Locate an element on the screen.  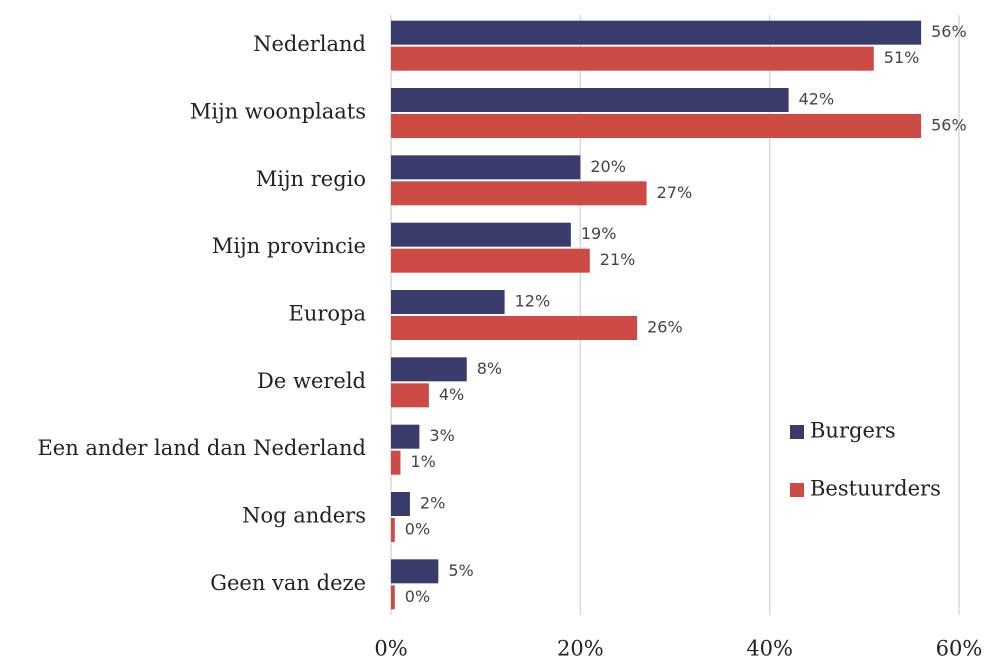
value-label: 42% is located at coordinates (817, 99).